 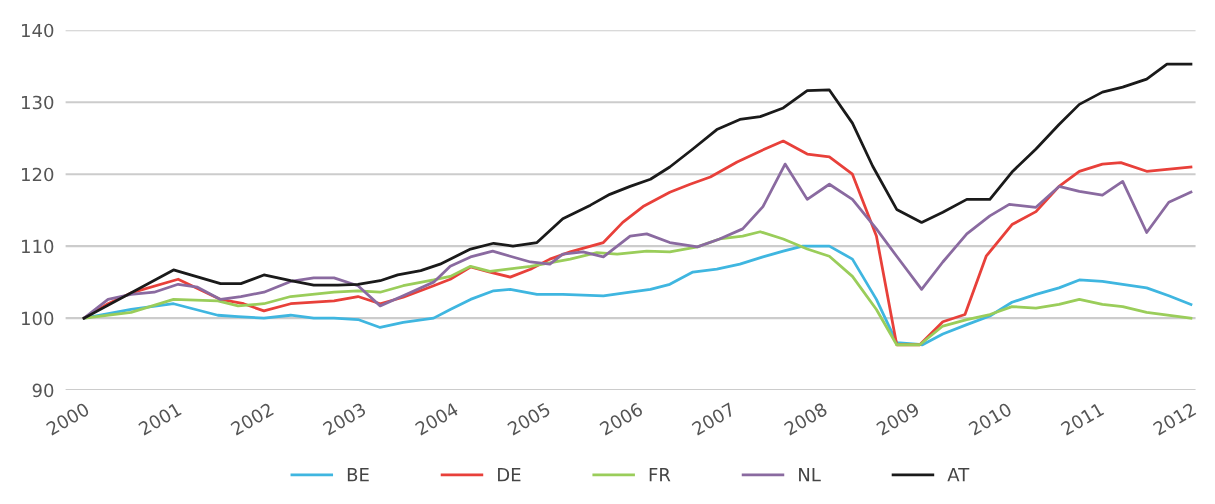 What do you see at coordinates (509, 475) in the screenshot?
I see `legend-label: DE` at bounding box center [509, 475].